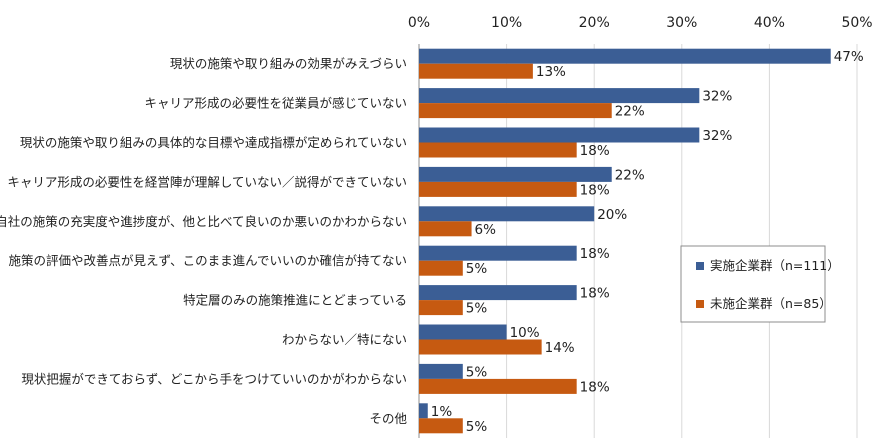 This screenshot has height=444, width=885. What do you see at coordinates (771, 303) in the screenshot?
I see `legend-label-series-2: 未施企業群（n=85）` at bounding box center [771, 303].